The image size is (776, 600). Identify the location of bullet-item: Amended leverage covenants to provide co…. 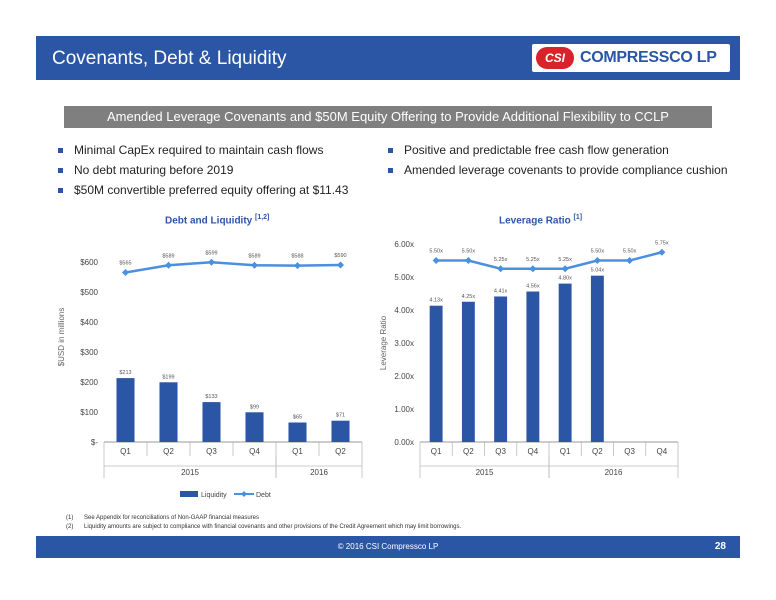
(558, 170).